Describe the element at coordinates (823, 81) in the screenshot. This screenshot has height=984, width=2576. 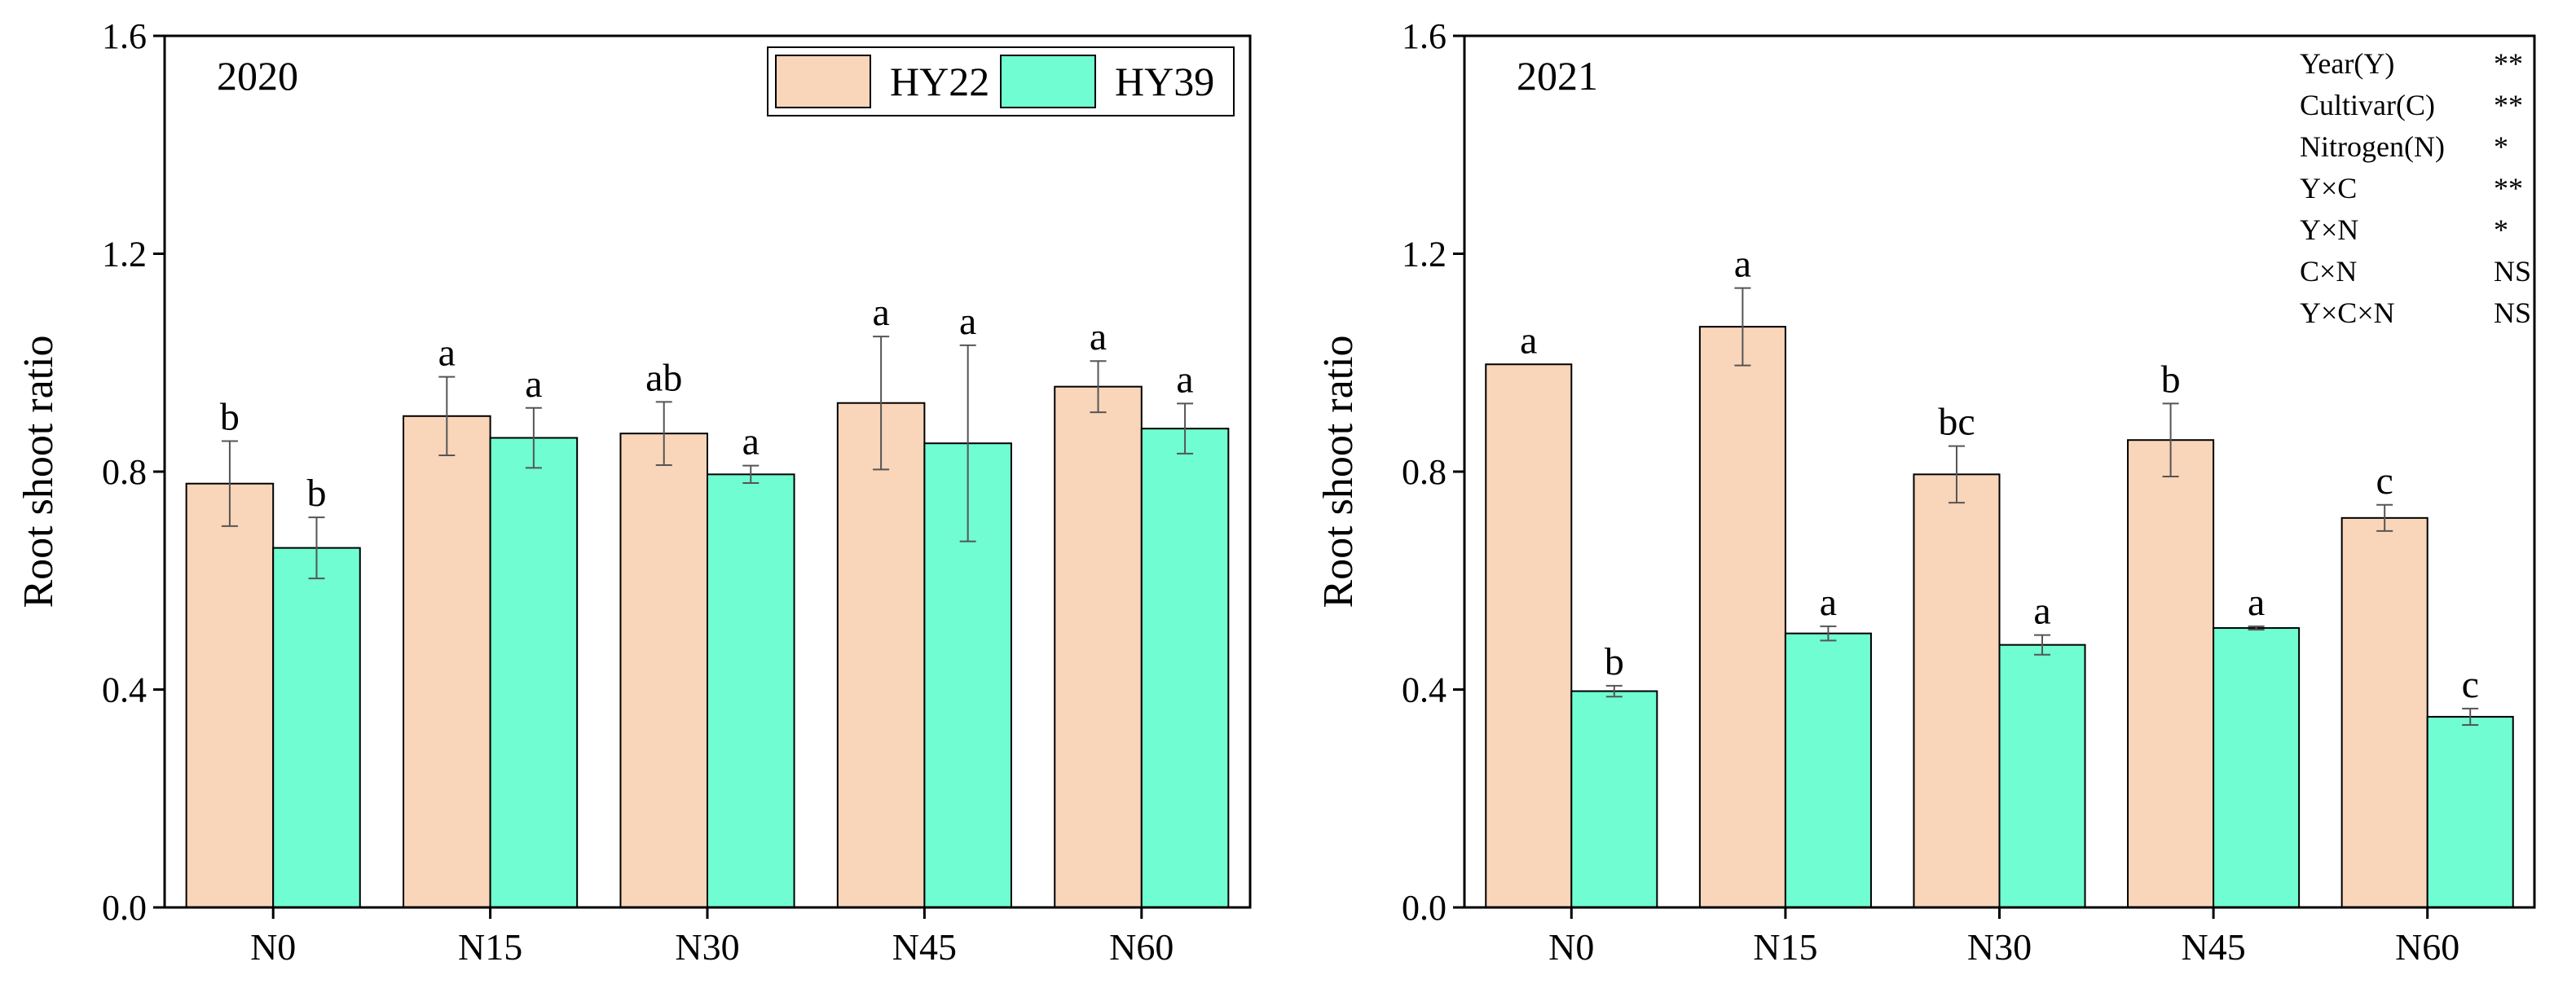
I see `legend-swatch-HY22` at that location.